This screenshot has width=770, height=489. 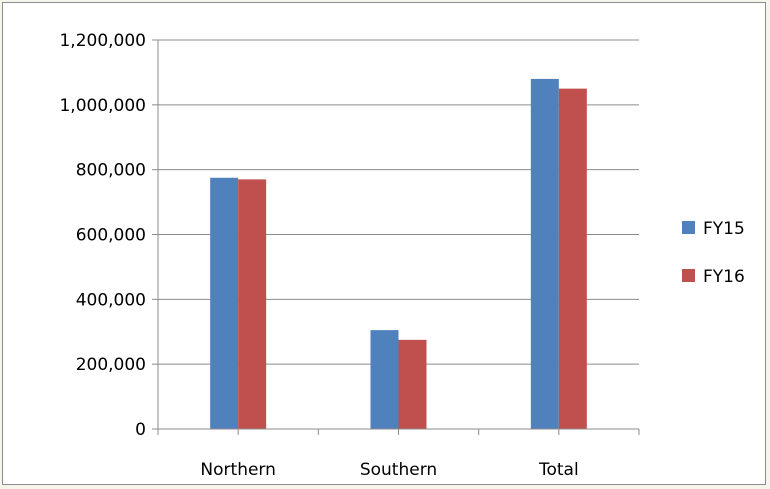 What do you see at coordinates (398, 470) in the screenshot?
I see `x-tick-label: Southern` at bounding box center [398, 470].